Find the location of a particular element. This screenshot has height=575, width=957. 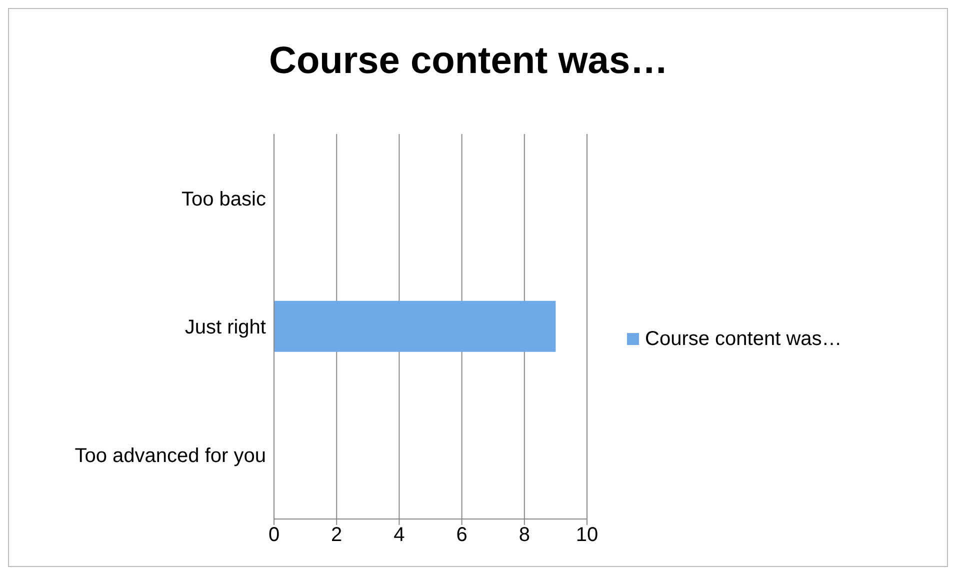

y-tick-label: Too advanced for you is located at coordinates (170, 455).